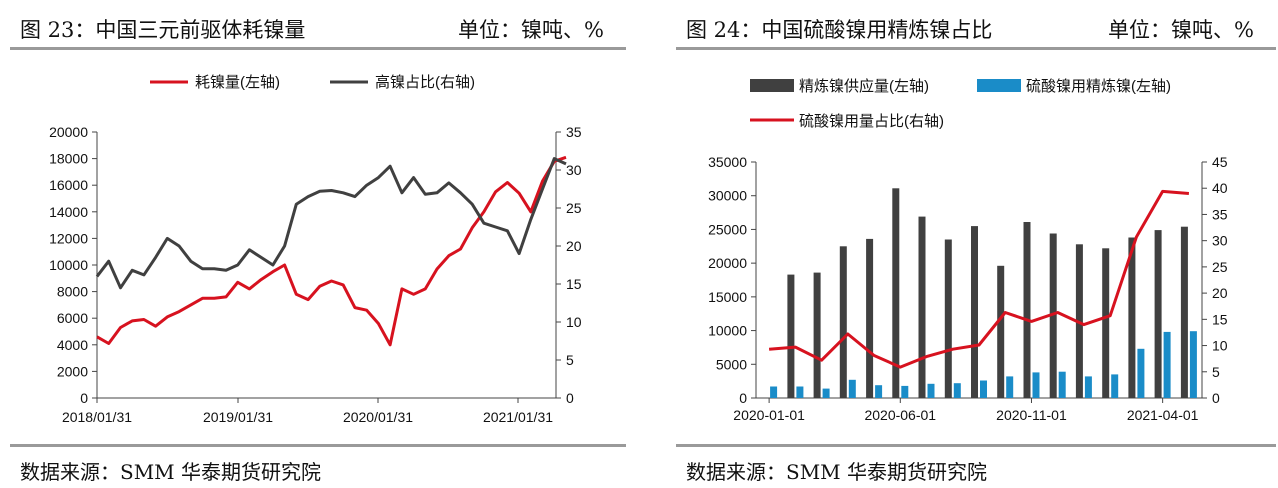  Describe the element at coordinates (425, 82) in the screenshot. I see `legend-label: 高镍占比(右轴)` at that location.